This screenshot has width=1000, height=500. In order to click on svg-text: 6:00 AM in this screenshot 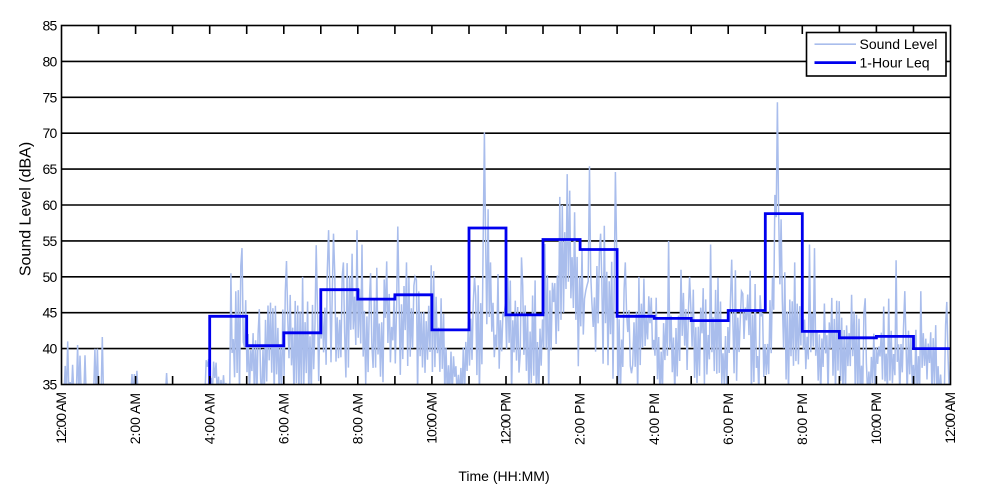, I will do `click(283, 418)`.